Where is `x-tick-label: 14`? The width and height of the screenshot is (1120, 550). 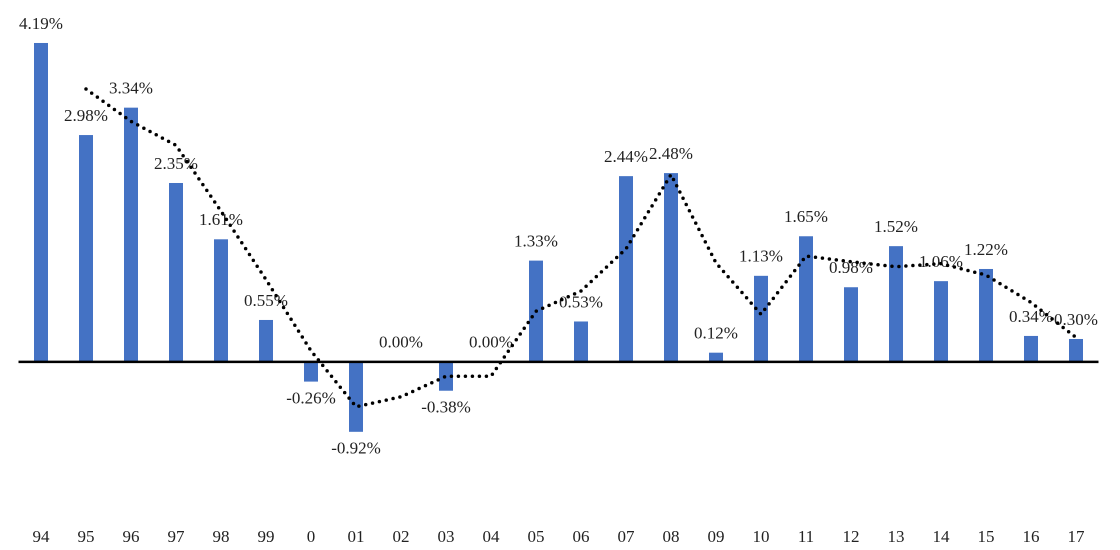
x-tick-label: 14 is located at coordinates (942, 536).